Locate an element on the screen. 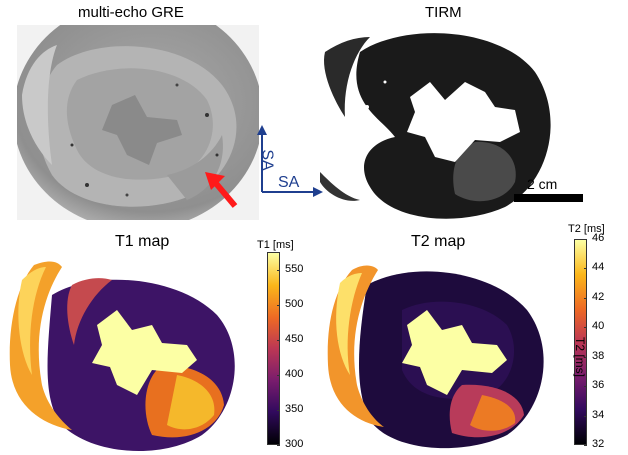 Image resolution: width=628 pixels, height=455 pixels. t1-tick: 400 is located at coordinates (294, 373).